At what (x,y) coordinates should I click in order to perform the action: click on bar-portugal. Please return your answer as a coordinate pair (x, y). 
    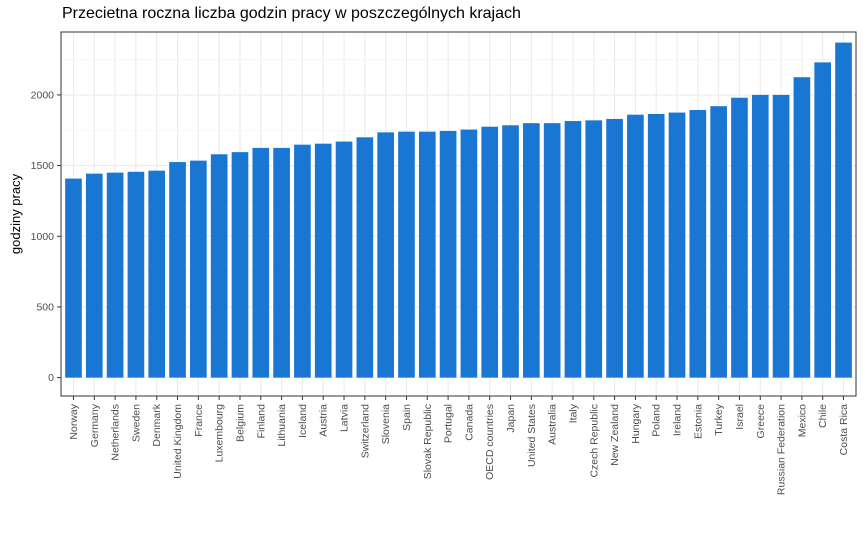
    Looking at the image, I should click on (448, 254).